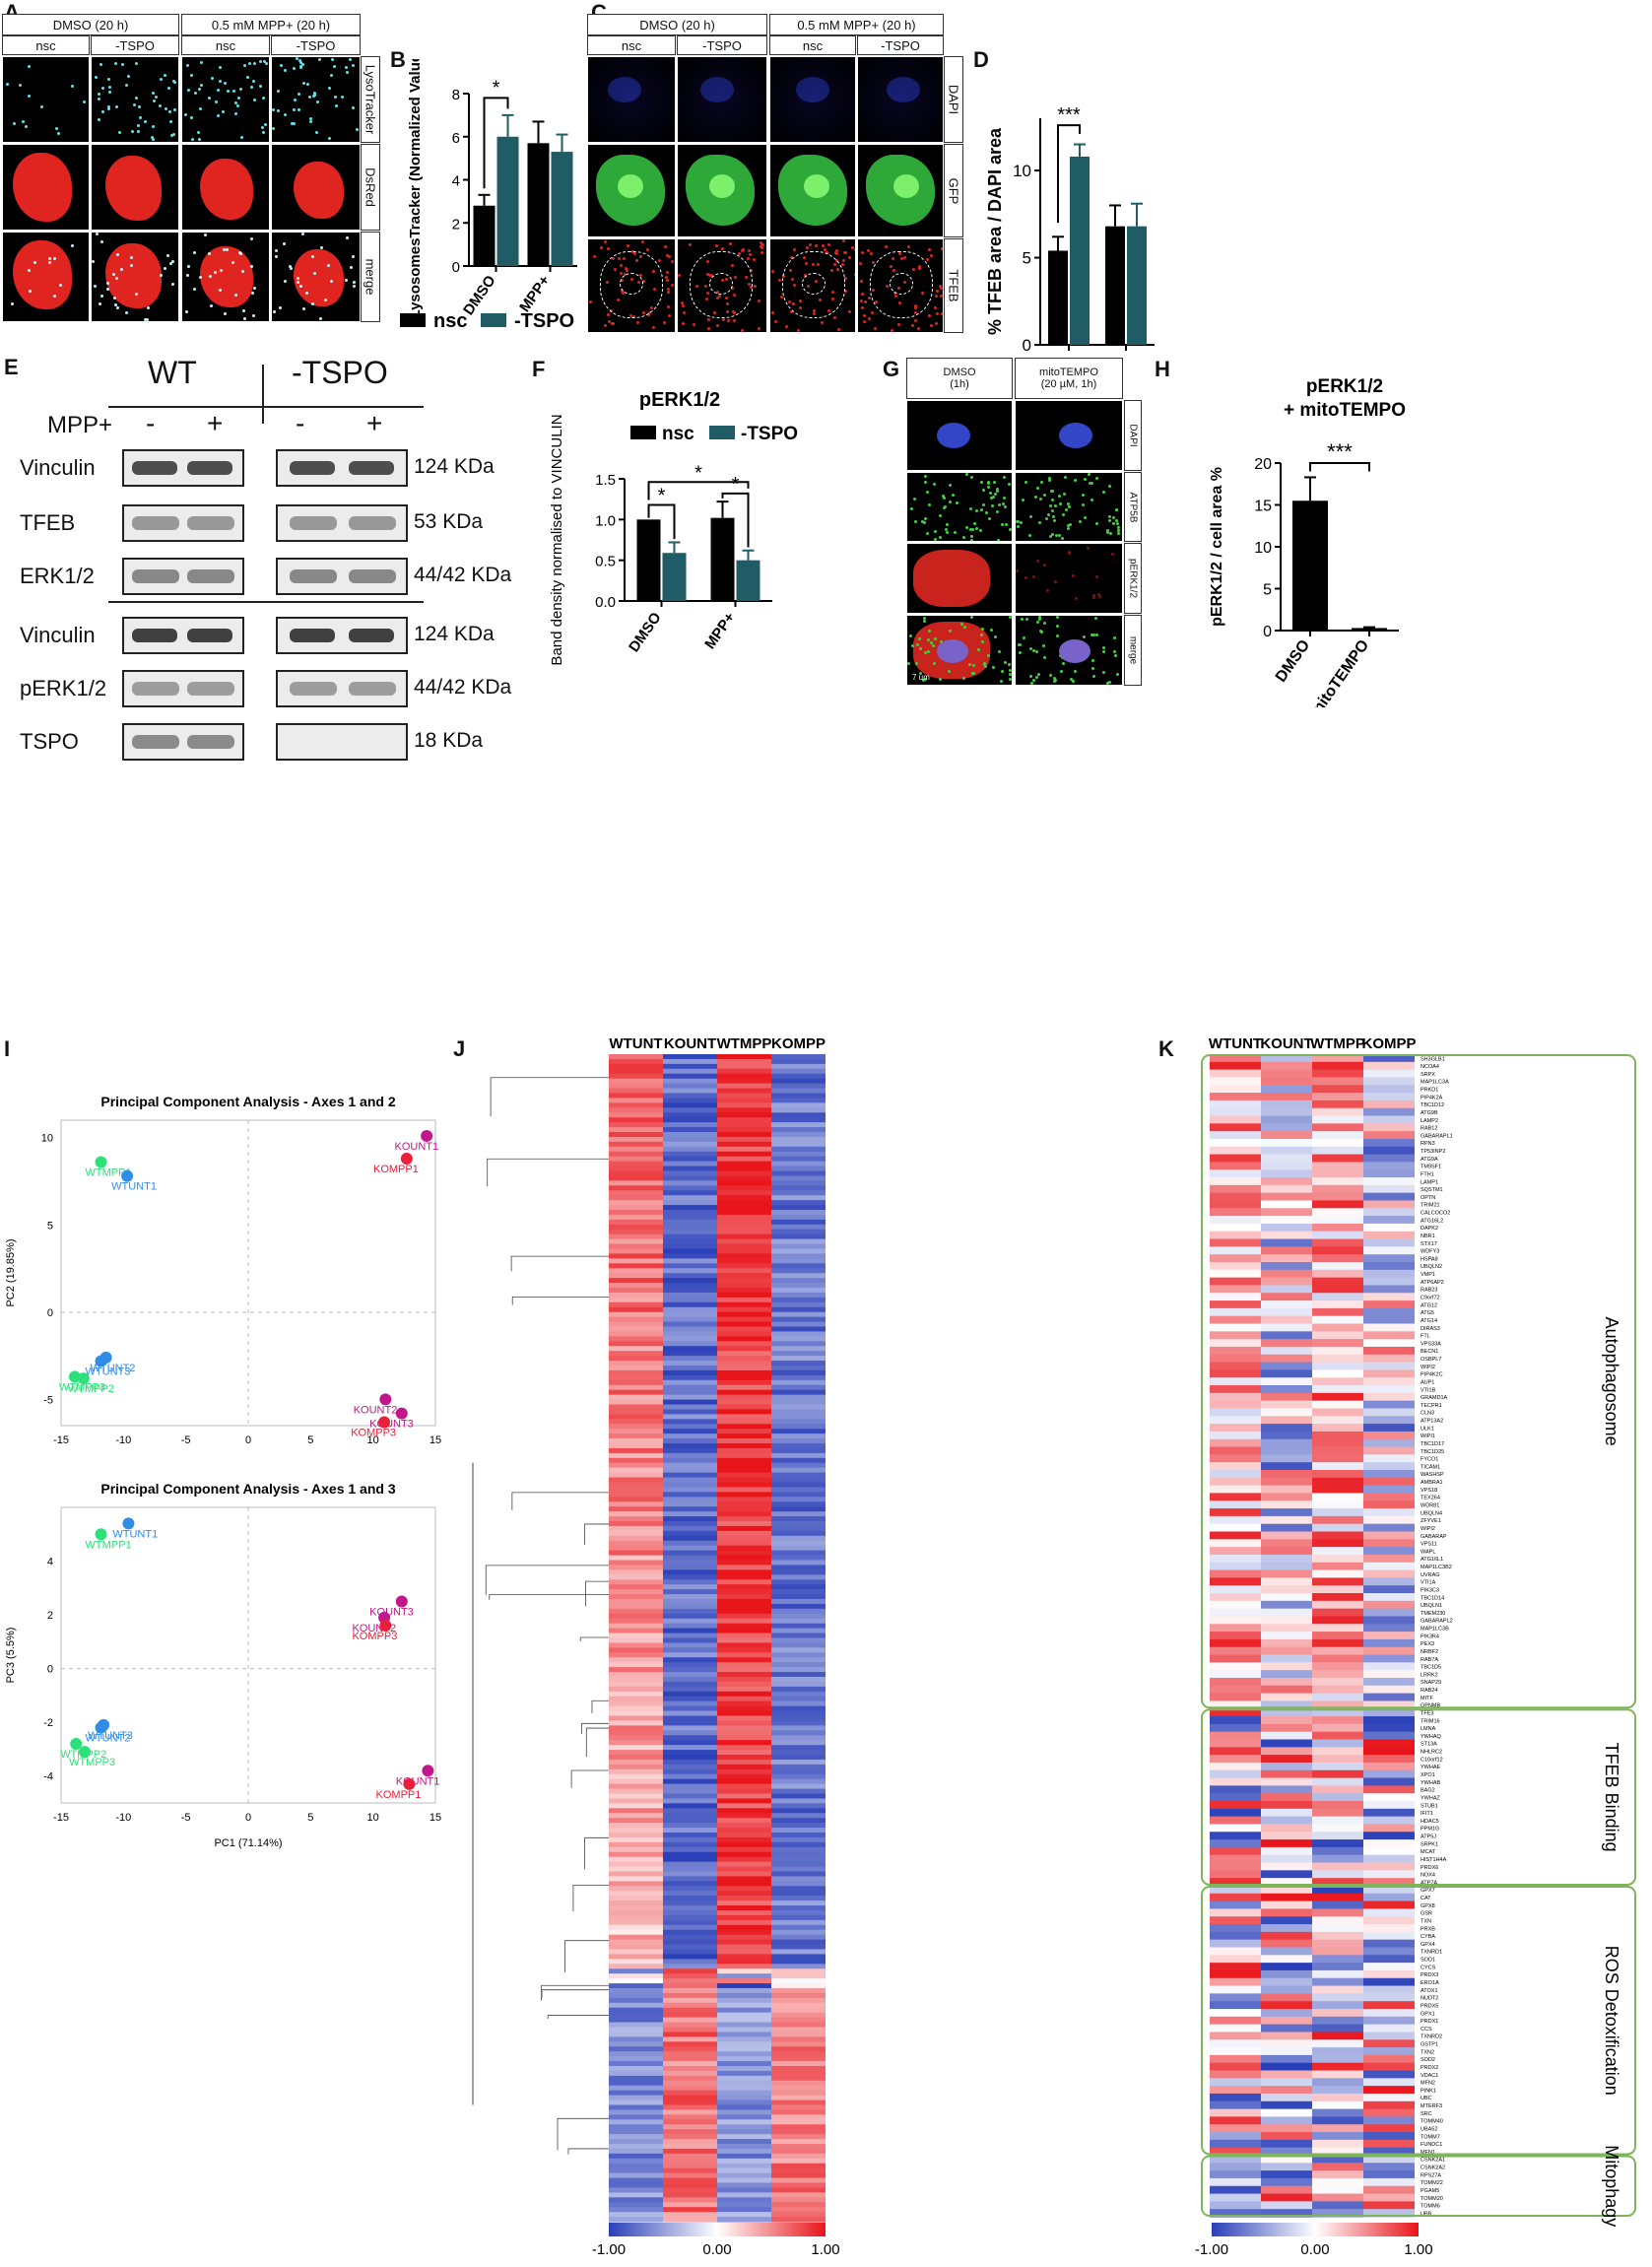  What do you see at coordinates (812, 191) in the screenshot?
I see `micrograph-image` at bounding box center [812, 191].